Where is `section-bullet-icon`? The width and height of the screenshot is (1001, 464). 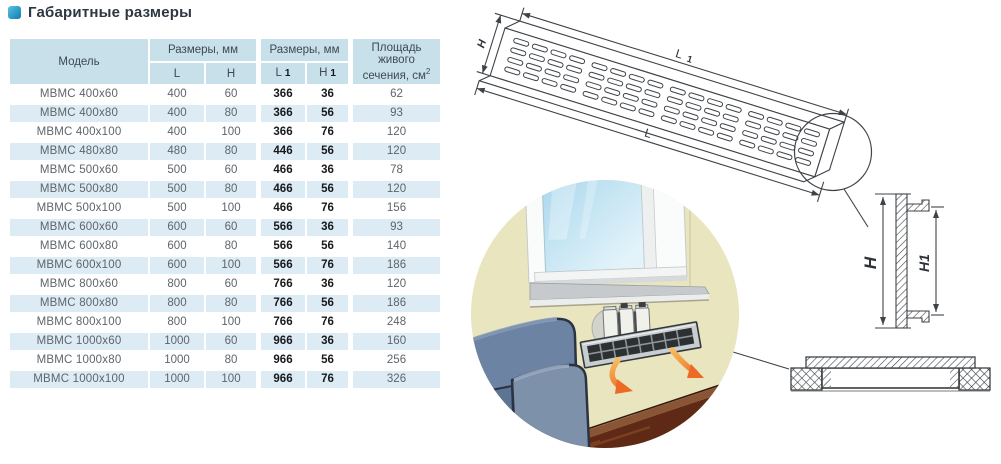
section-bullet-icon is located at coordinates (14, 12).